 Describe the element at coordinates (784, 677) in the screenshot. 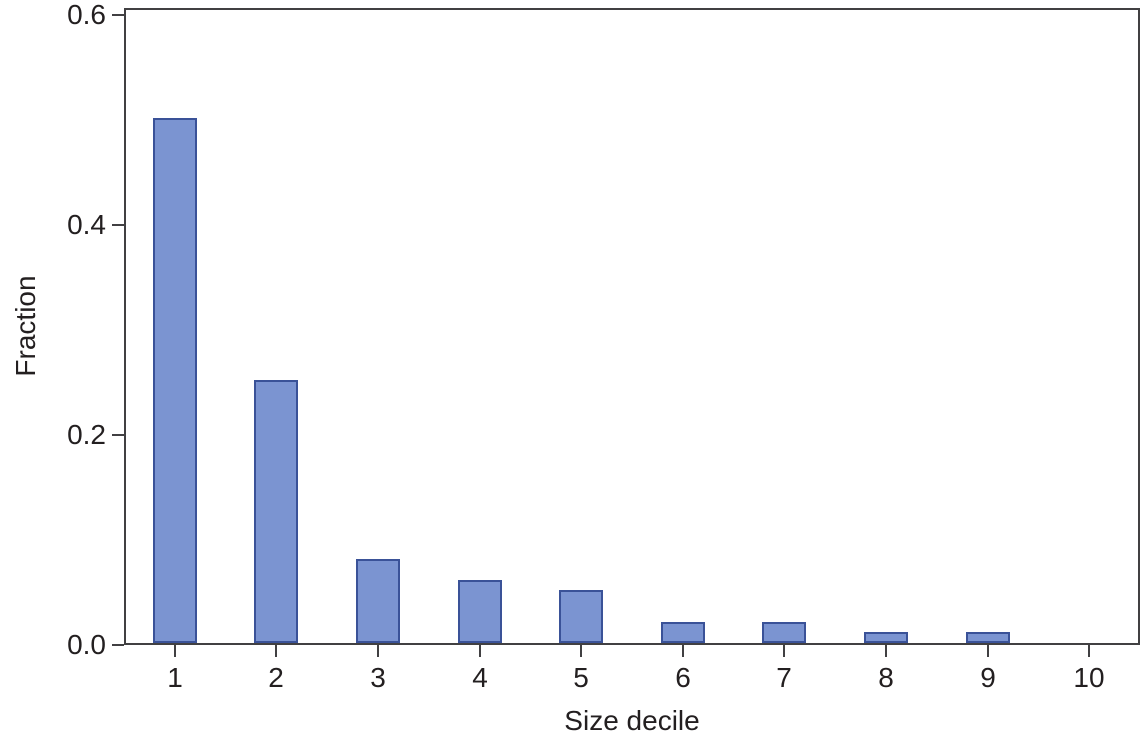

I see `x-tick-label-7: 7` at that location.